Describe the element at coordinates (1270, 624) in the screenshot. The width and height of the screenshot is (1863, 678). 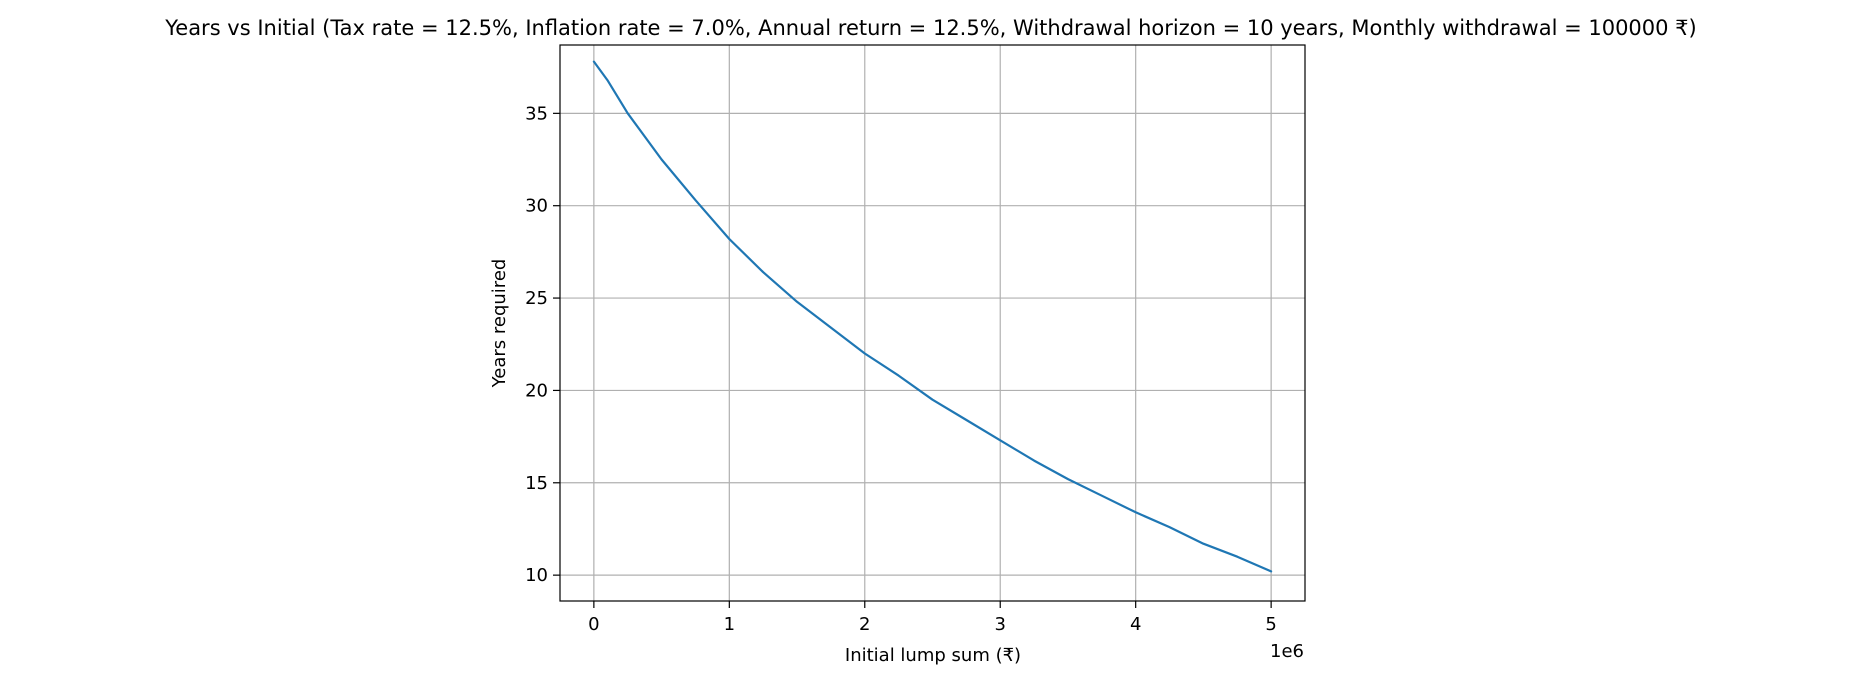
I see `x-tick-label: 5` at that location.